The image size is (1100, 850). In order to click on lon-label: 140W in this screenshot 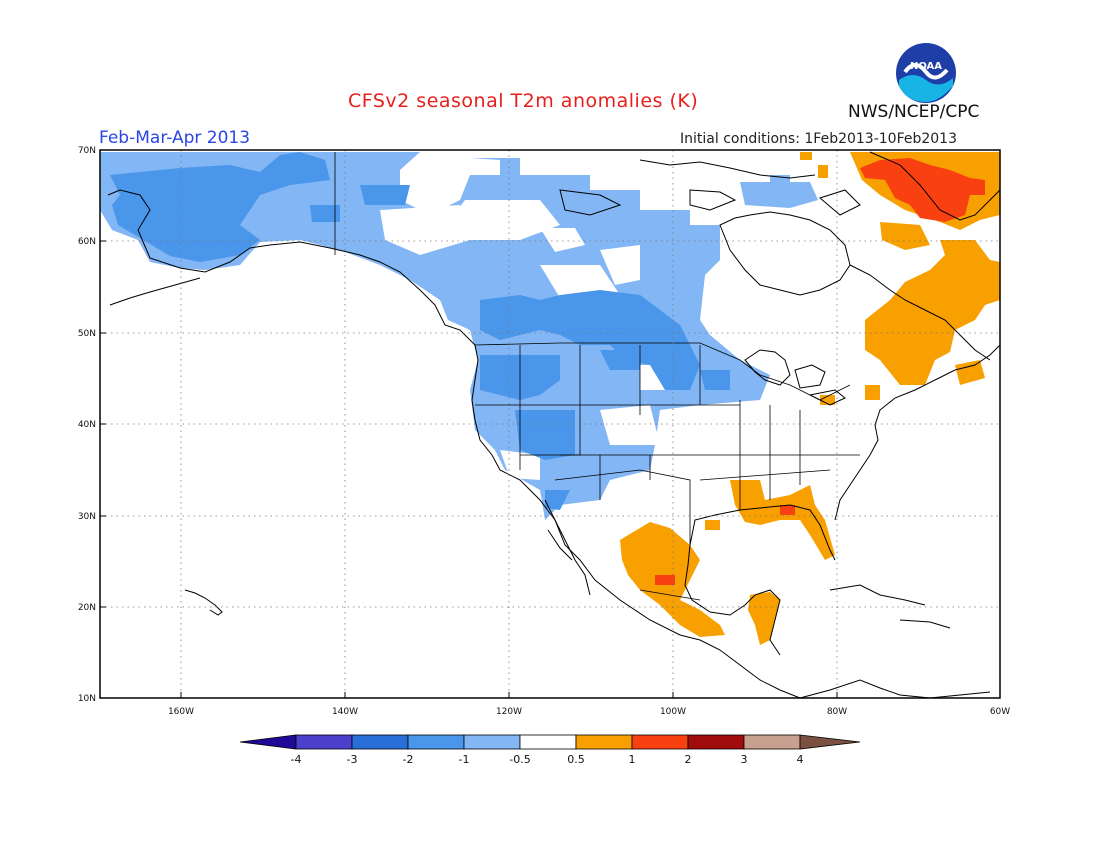, I will do `click(345, 712)`.